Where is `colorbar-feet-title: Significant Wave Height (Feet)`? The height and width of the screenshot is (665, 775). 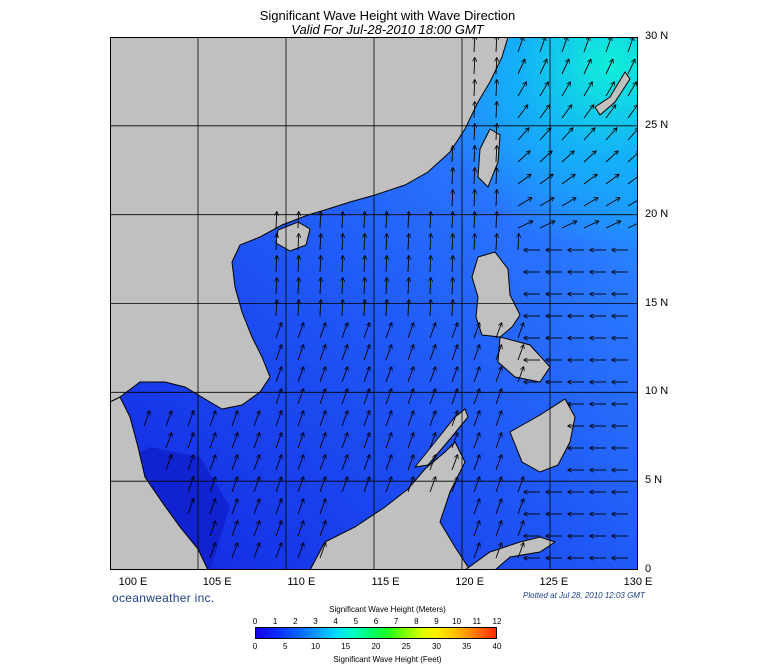
colorbar-feet-title: Significant Wave Height (Feet) is located at coordinates (387, 659).